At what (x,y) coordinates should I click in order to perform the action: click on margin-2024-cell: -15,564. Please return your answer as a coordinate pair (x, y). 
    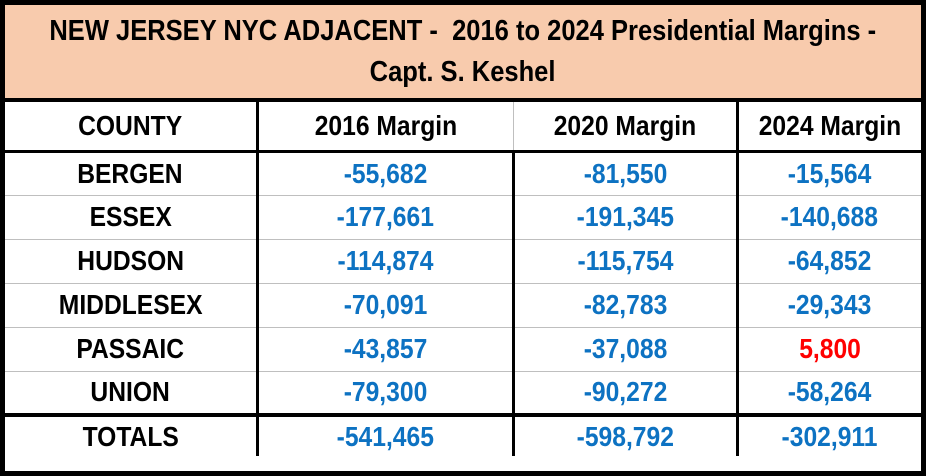
    Looking at the image, I should click on (828, 173).